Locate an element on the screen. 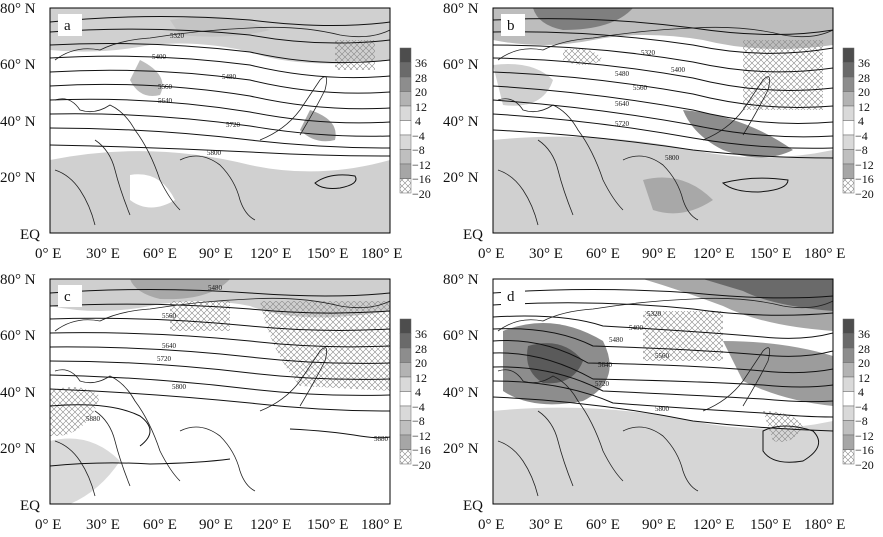 The image size is (883, 537). colorbar-label: −12 is located at coordinates (864, 165).